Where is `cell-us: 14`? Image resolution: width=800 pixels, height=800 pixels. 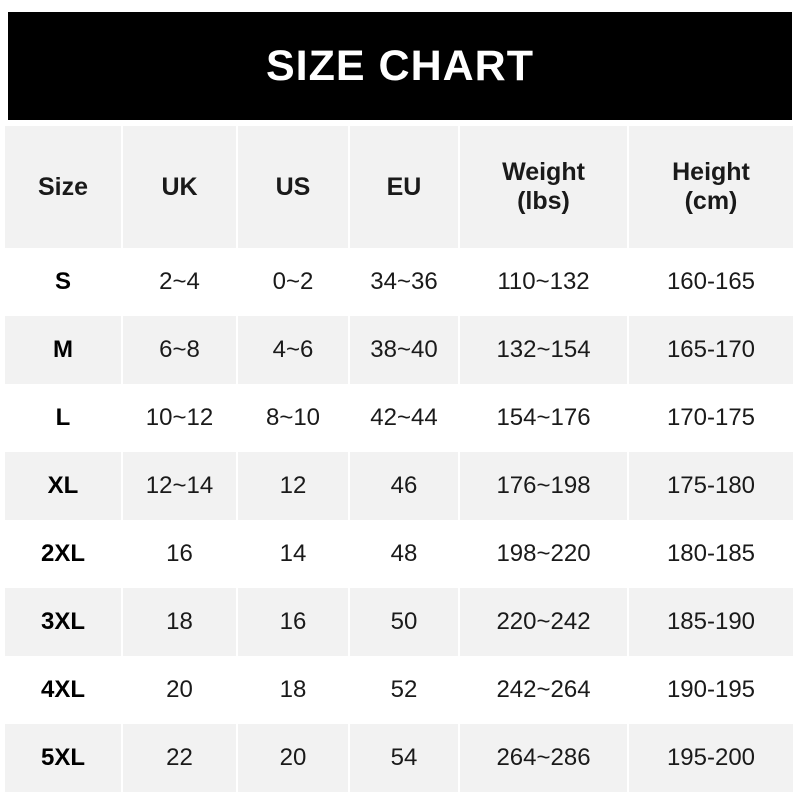
cell-us: 14 is located at coordinates (293, 554).